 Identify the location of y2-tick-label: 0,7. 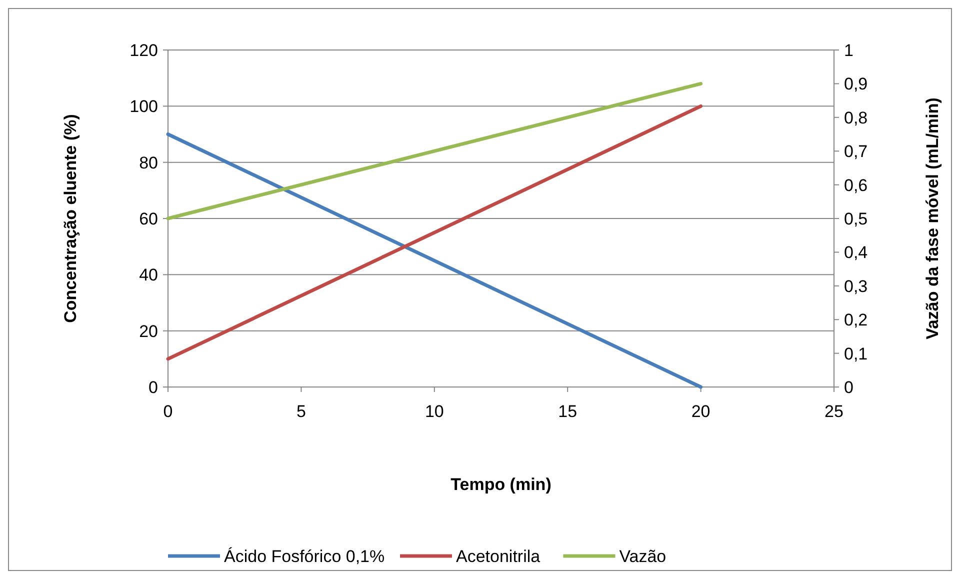
(856, 152).